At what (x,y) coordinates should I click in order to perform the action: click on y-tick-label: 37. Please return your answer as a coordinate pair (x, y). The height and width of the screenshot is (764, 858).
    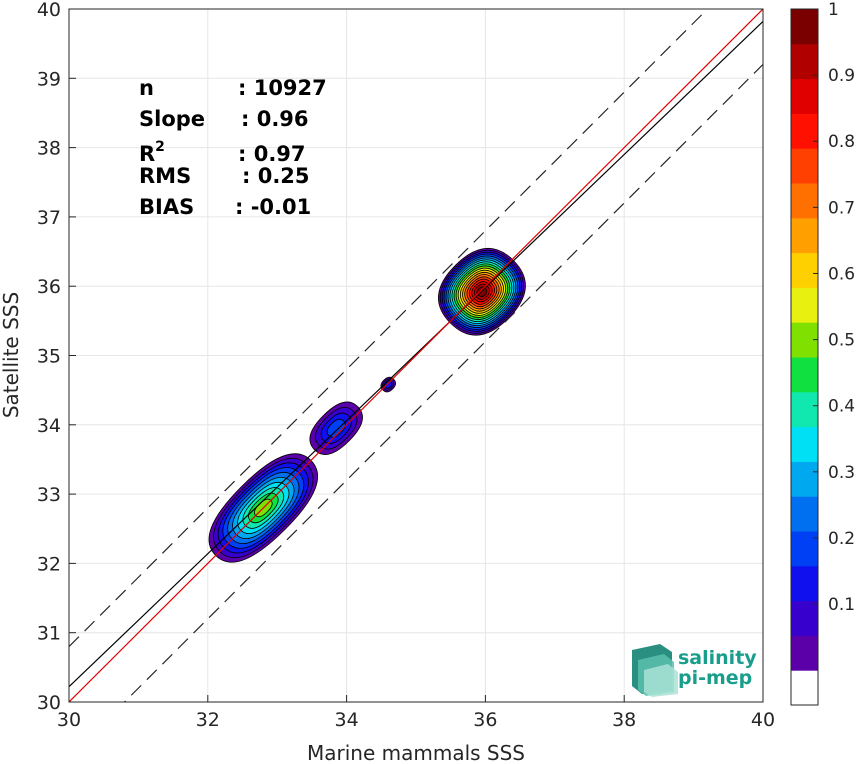
    Looking at the image, I should click on (49, 218).